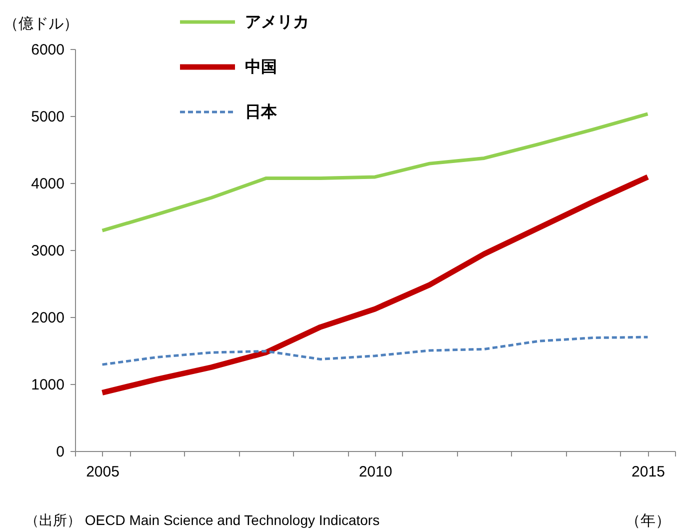  What do you see at coordinates (47, 117) in the screenshot?
I see `y-tick-label: 5000` at bounding box center [47, 117].